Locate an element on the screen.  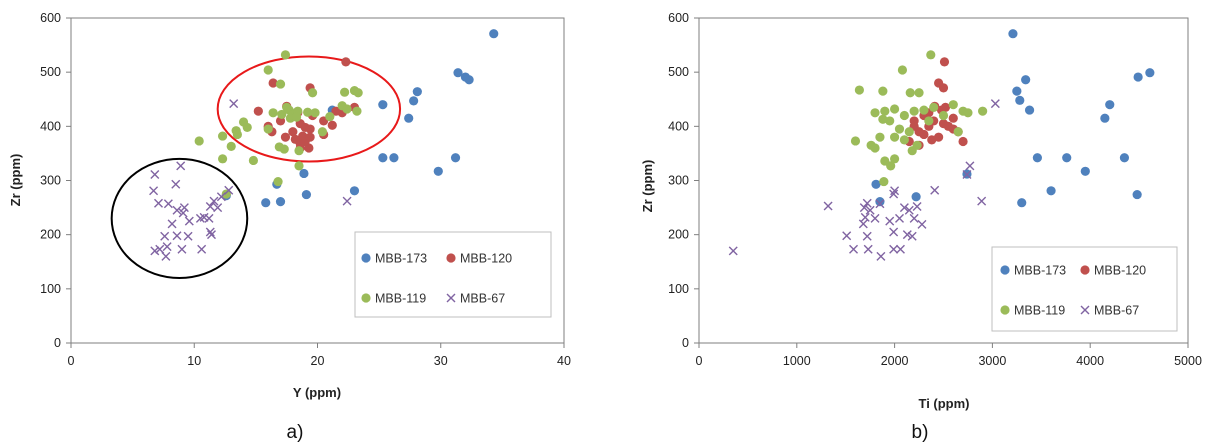
x-tick-label: 3000 is located at coordinates (992, 361).